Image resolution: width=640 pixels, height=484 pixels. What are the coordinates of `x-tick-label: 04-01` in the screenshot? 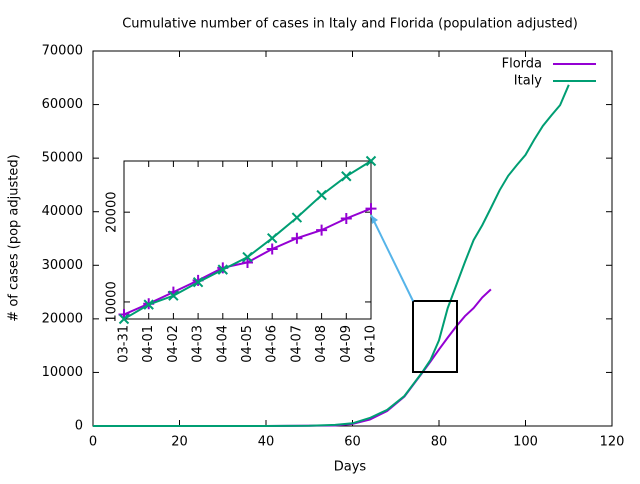 It's located at (148, 344).